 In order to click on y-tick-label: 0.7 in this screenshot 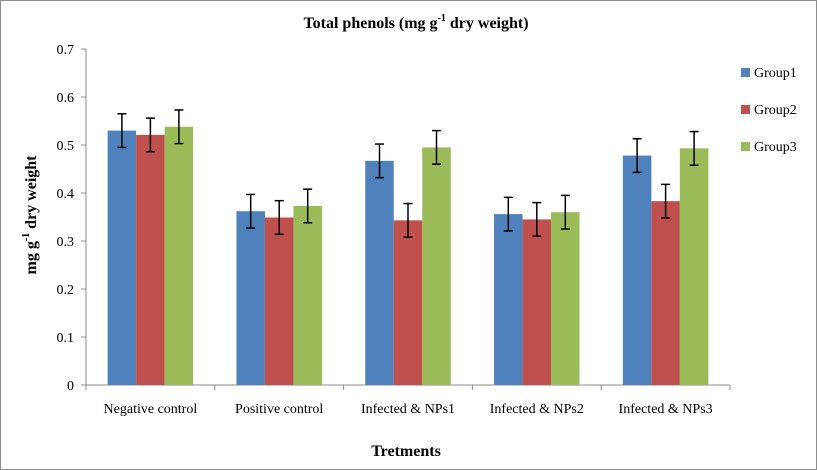, I will do `click(66, 50)`.